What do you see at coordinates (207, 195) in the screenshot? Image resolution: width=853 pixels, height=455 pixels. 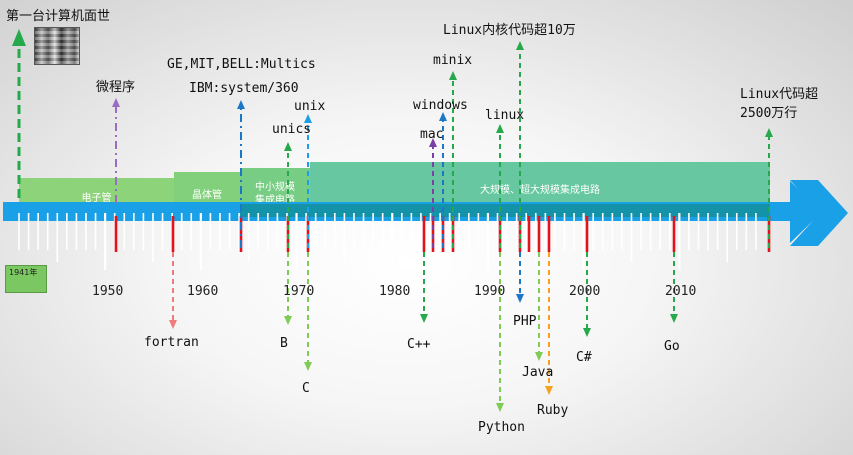 I see `era-transistor-label: 晶体管` at bounding box center [207, 195].